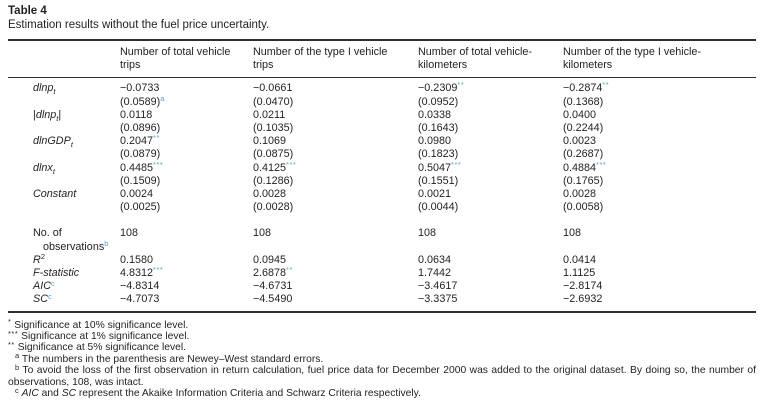 Image resolution: width=763 pixels, height=405 pixels. I want to click on stat-cell: 0.0414, so click(580, 259).